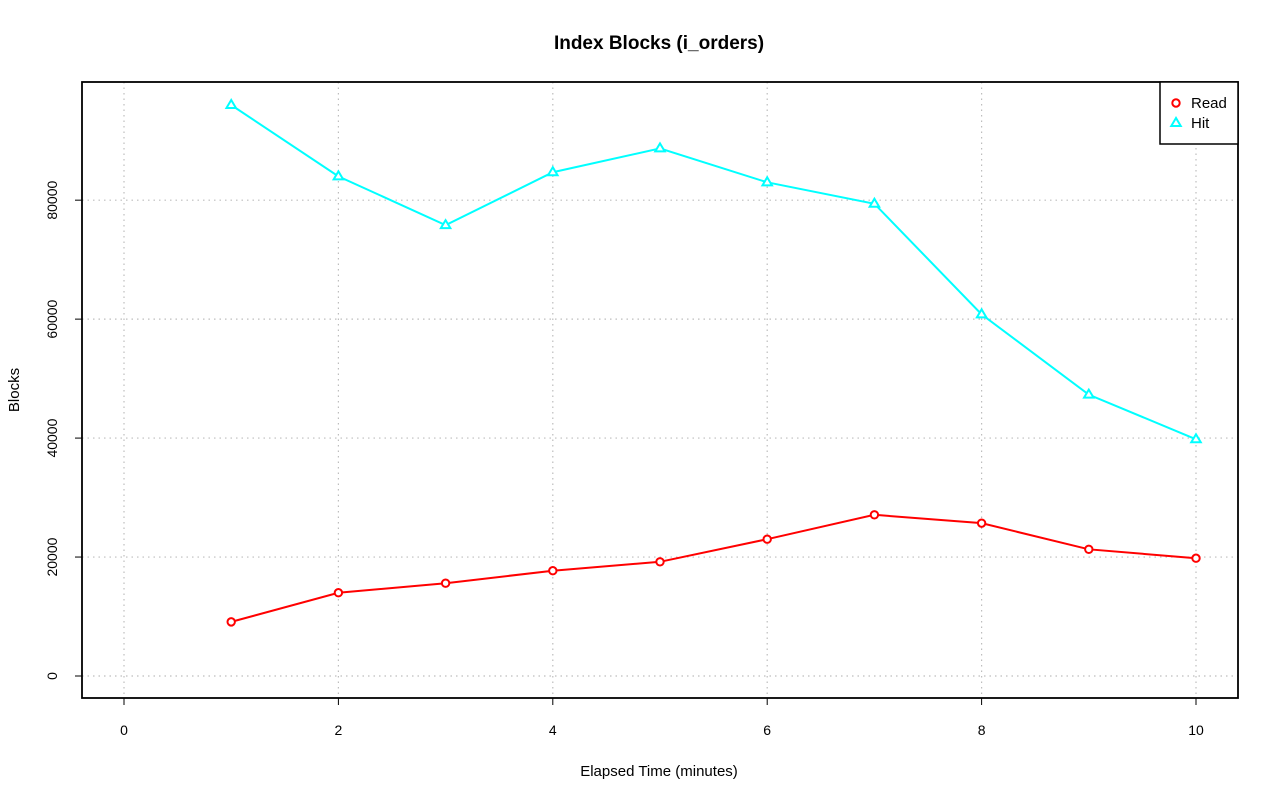 The width and height of the screenshot is (1280, 801). Describe the element at coordinates (52, 556) in the screenshot. I see `y-tick-label: 20000` at that location.